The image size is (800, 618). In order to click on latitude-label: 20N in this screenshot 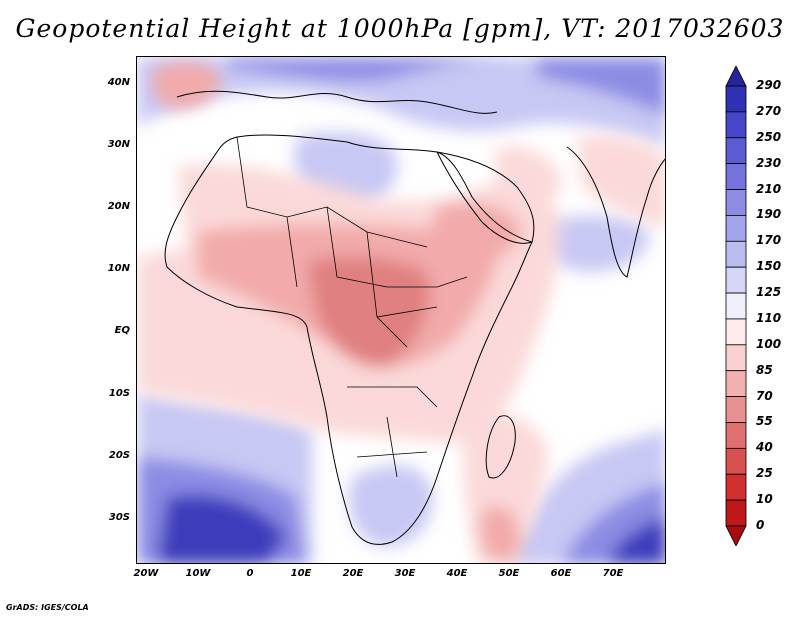, I will do `click(118, 206)`.